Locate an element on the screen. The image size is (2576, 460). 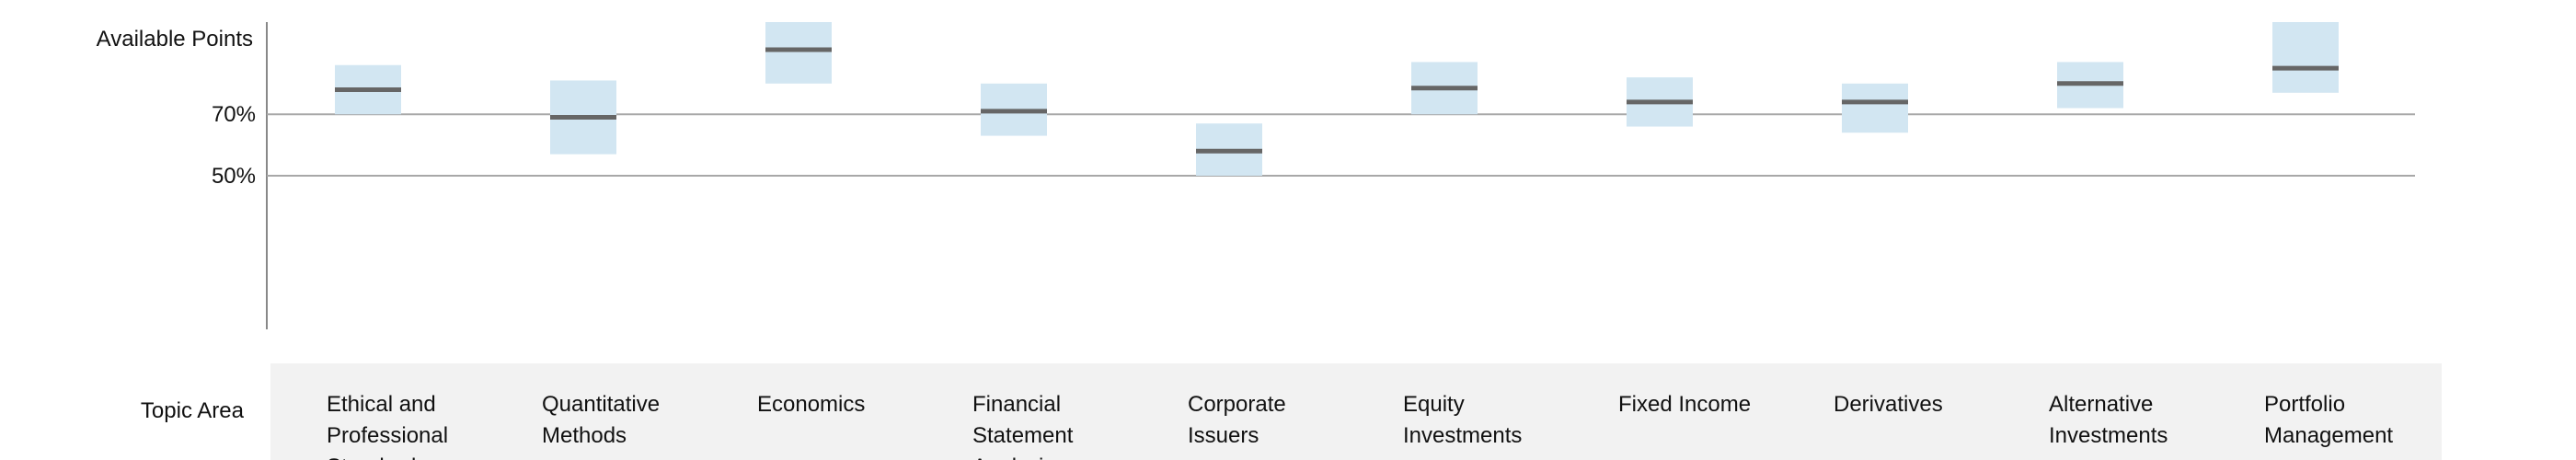
y-axis-title: Available Points is located at coordinates (175, 39).